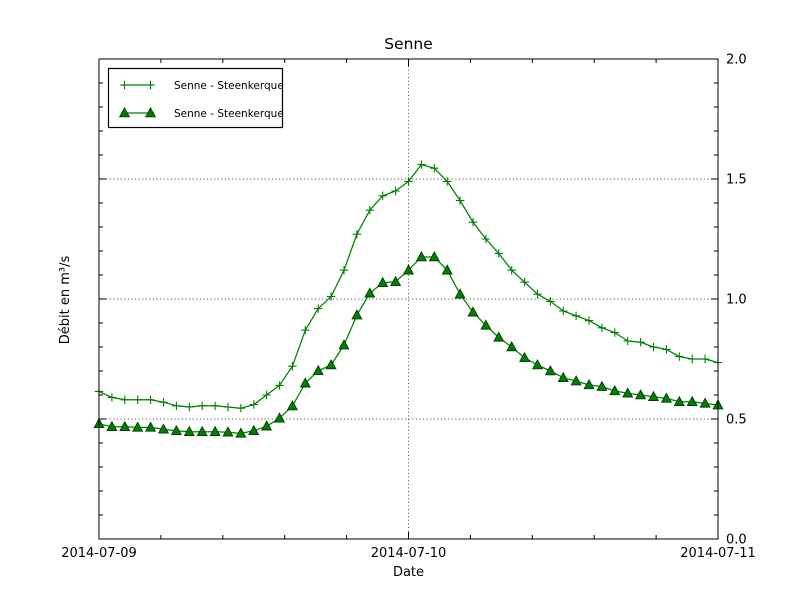 This screenshot has width=800, height=600. Describe the element at coordinates (99, 553) in the screenshot. I see `x-tick-label: 2014-07-09` at that location.